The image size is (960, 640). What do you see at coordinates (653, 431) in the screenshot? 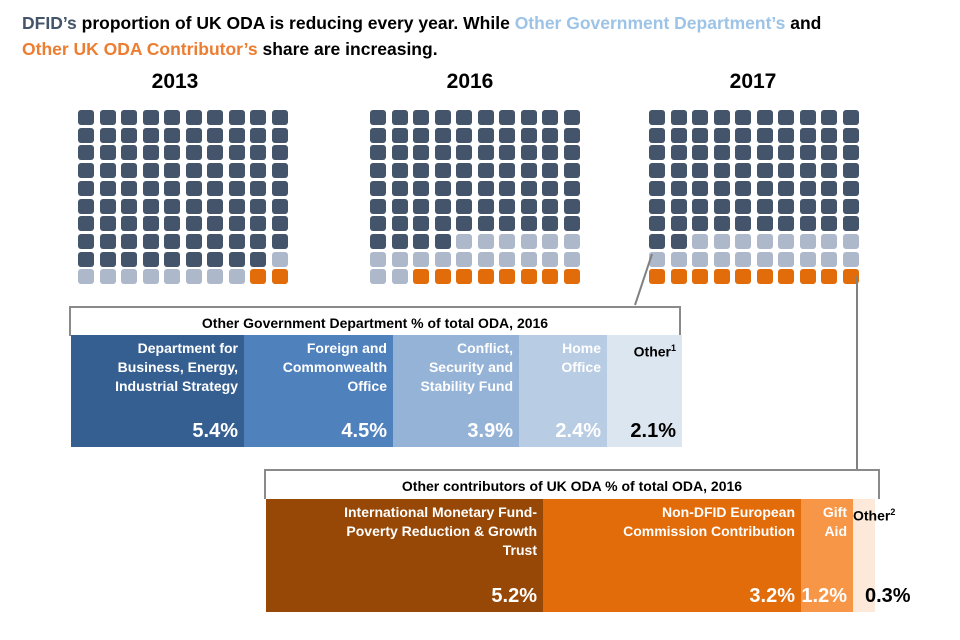
I see `ogd-segment-value: 2.1%` at bounding box center [653, 431].